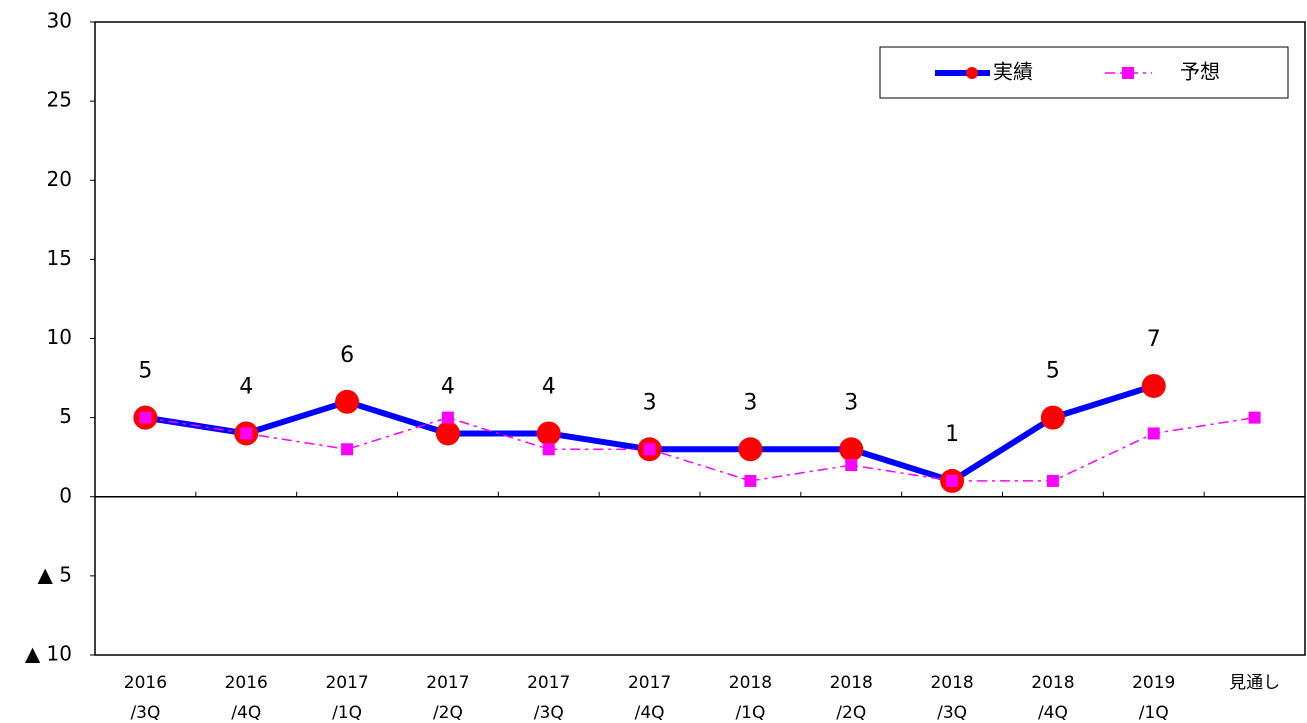 This screenshot has height=723, width=1307. Describe the element at coordinates (851, 698) in the screenshot. I see `x-tick-label: 2018/2Q` at that location.